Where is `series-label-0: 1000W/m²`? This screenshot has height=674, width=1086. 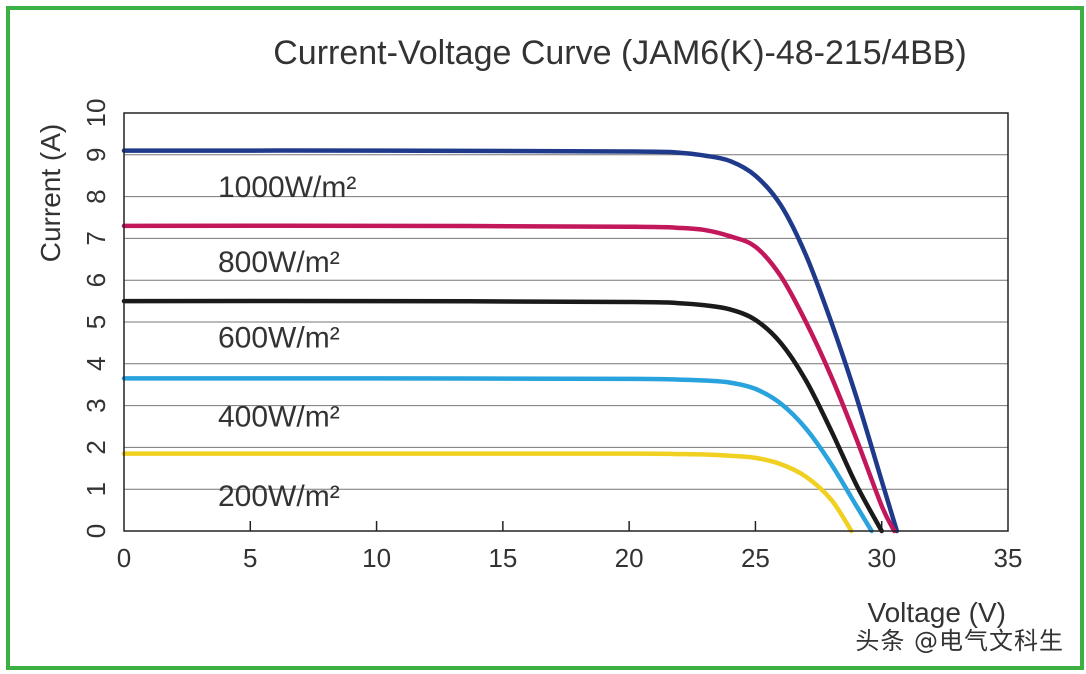
series-label-0: 1000W/m² is located at coordinates (287, 187).